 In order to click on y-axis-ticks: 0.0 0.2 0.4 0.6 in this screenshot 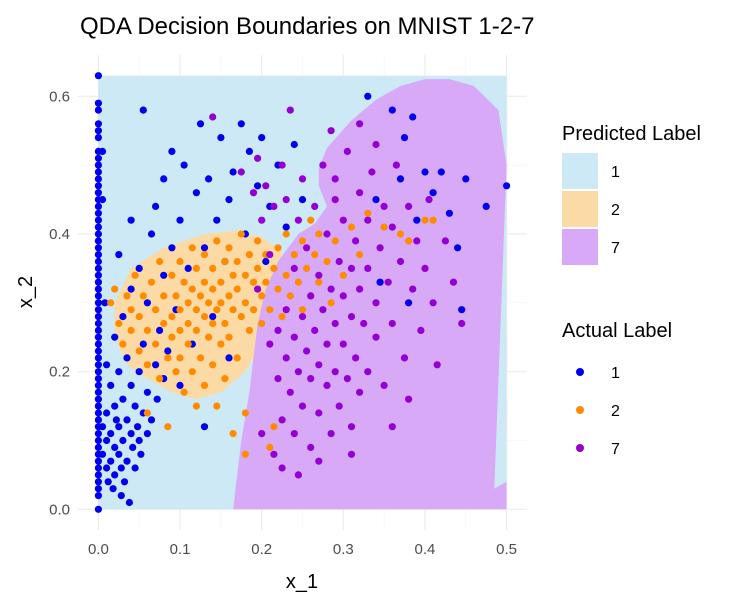, I will do `click(59, 303)`.